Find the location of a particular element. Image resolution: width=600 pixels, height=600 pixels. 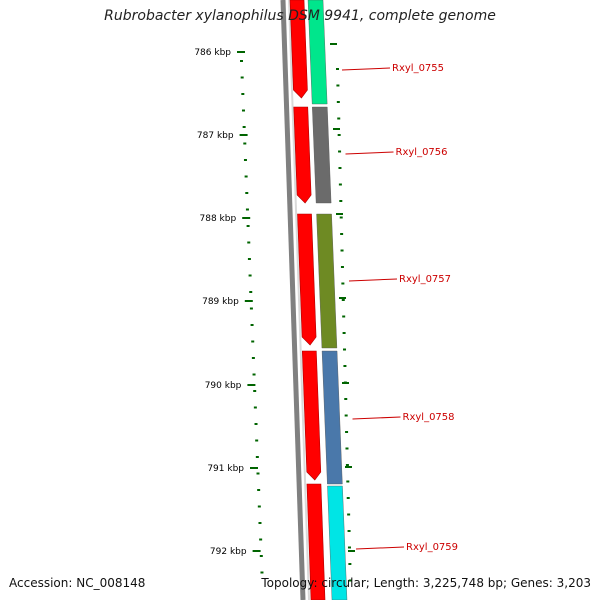

scale-label: 790 kbp is located at coordinates (223, 386).